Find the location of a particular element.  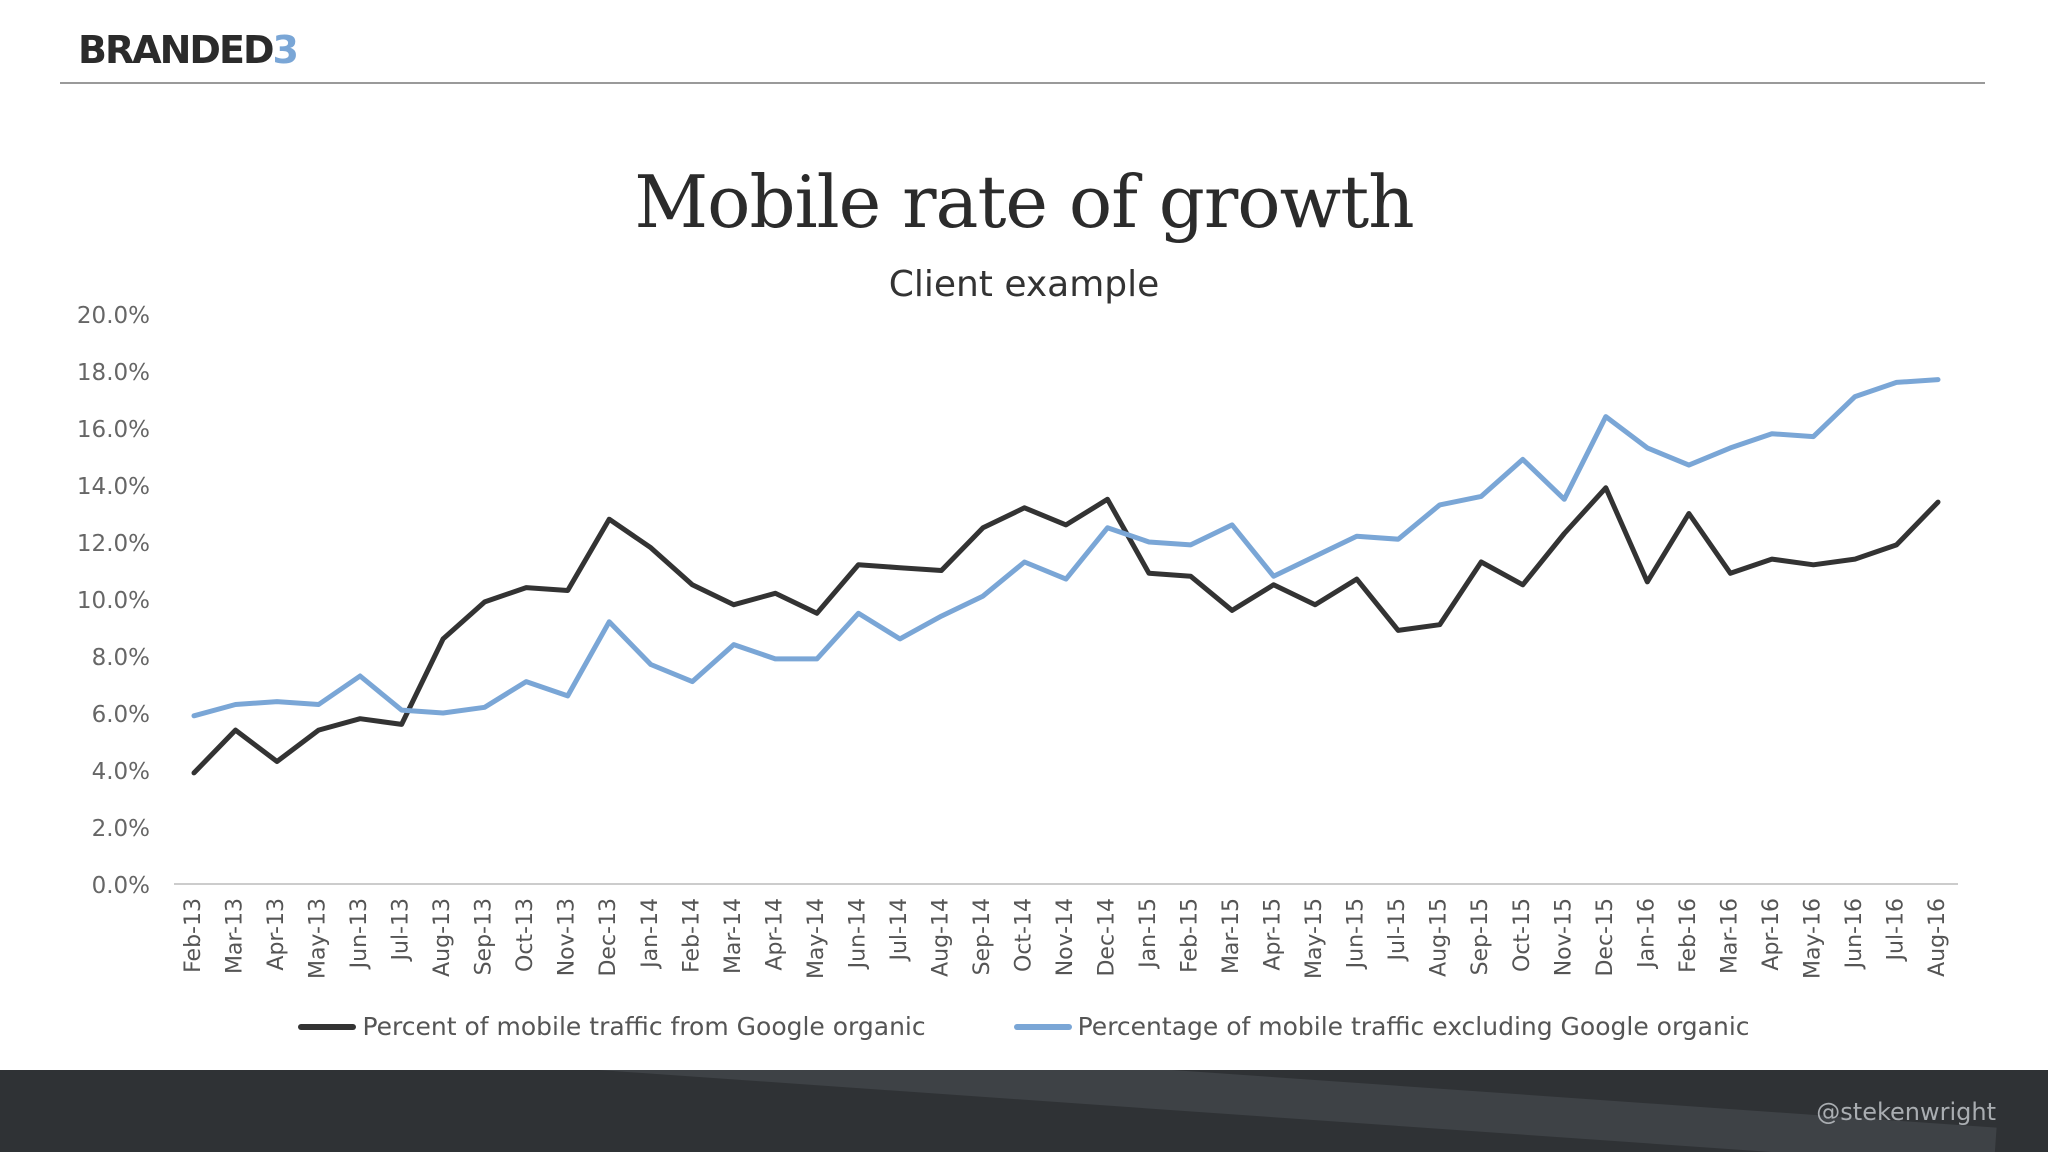

x-tick-label: Jul-13 is located at coordinates (401, 930).